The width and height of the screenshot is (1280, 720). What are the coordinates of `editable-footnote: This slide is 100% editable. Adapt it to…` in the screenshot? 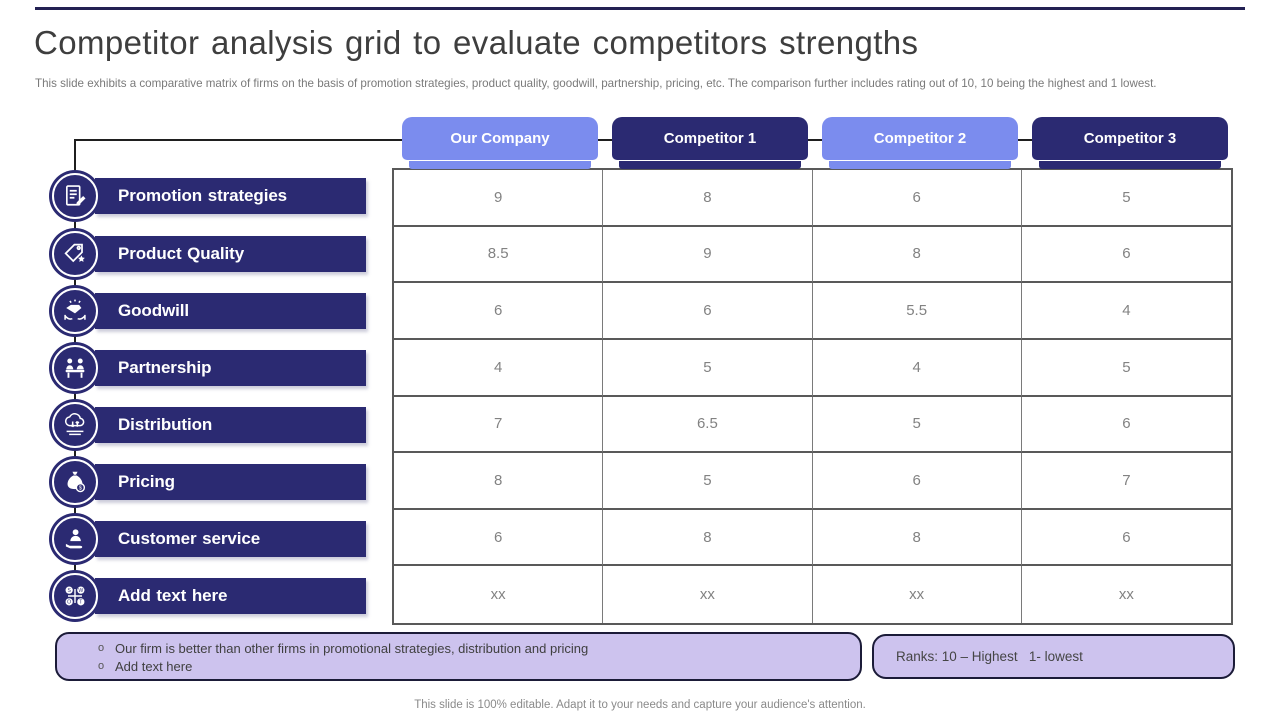 It's located at (640, 705).